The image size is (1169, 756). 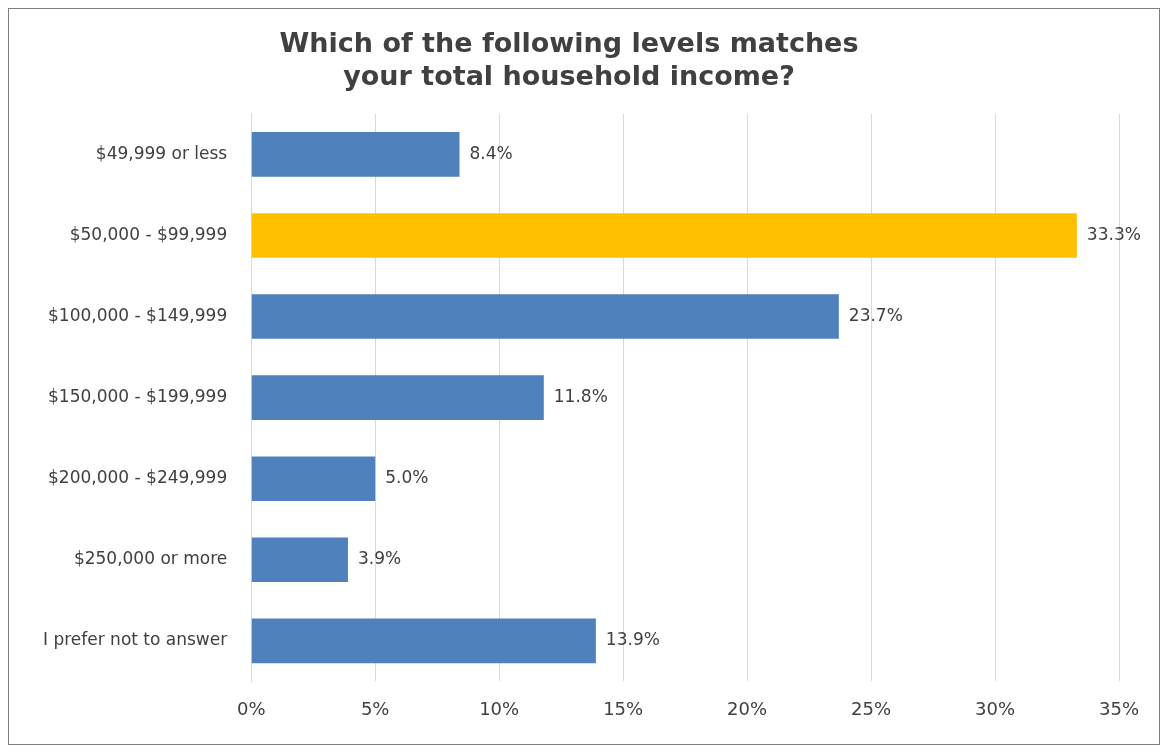 What do you see at coordinates (871, 708) in the screenshot?
I see `x-tick-label: 25%` at bounding box center [871, 708].